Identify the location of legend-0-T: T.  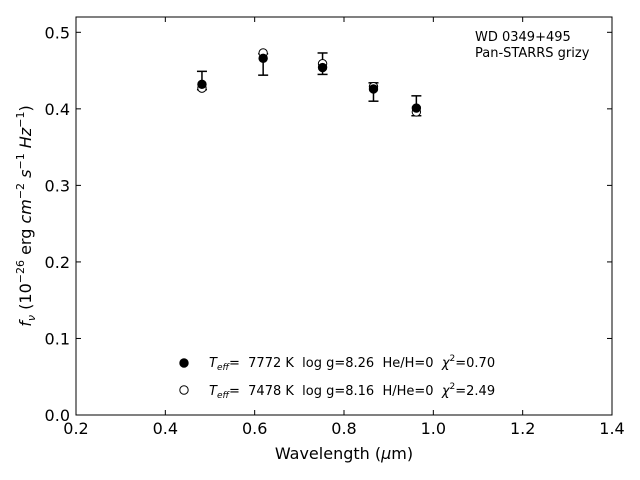
(213, 363).